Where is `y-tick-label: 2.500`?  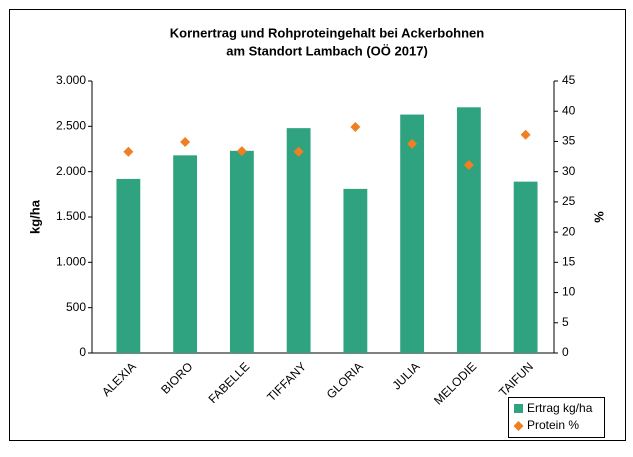 y-tick-label: 2.500 is located at coordinates (71, 126).